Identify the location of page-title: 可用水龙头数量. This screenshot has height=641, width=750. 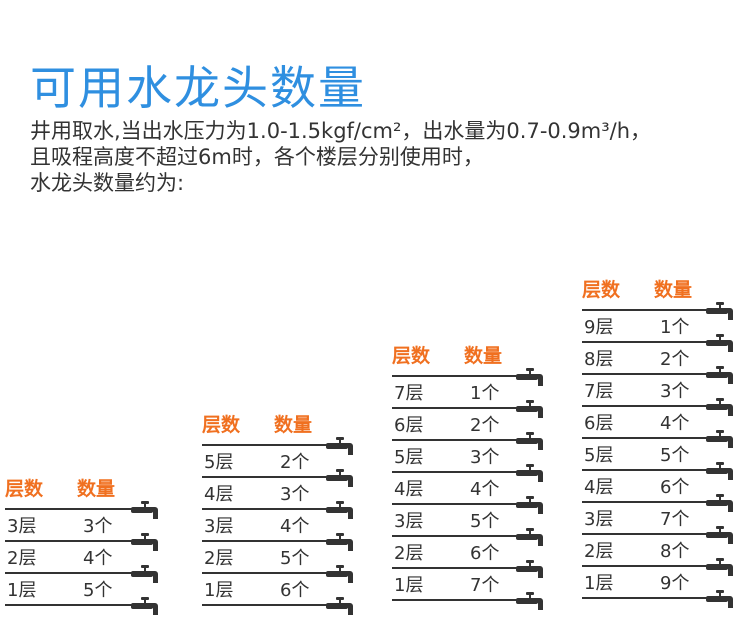
(198, 88).